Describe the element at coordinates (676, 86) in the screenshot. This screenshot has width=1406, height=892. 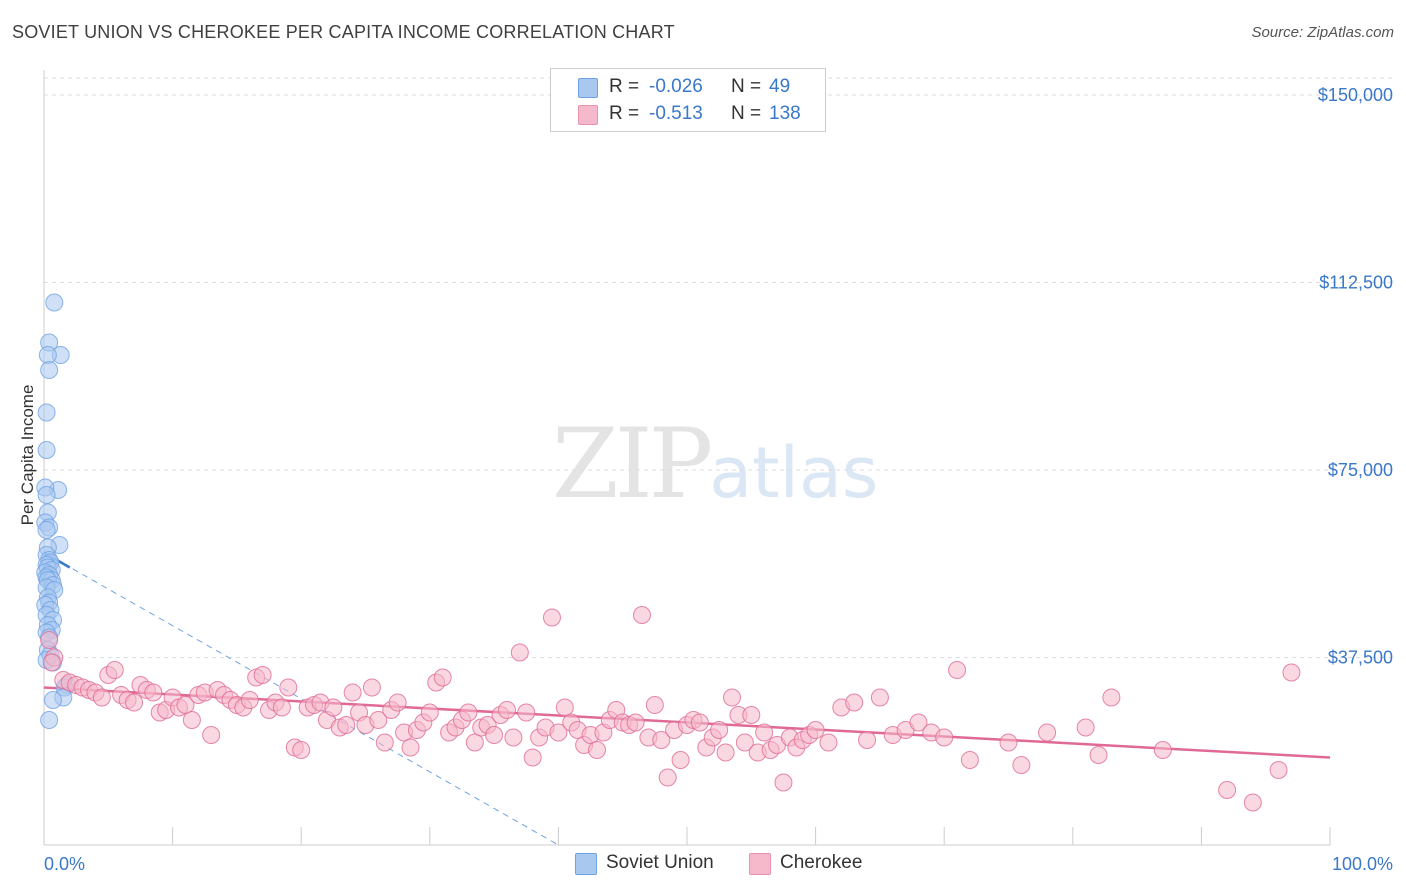
I see `legend-r-value: -0.026` at that location.